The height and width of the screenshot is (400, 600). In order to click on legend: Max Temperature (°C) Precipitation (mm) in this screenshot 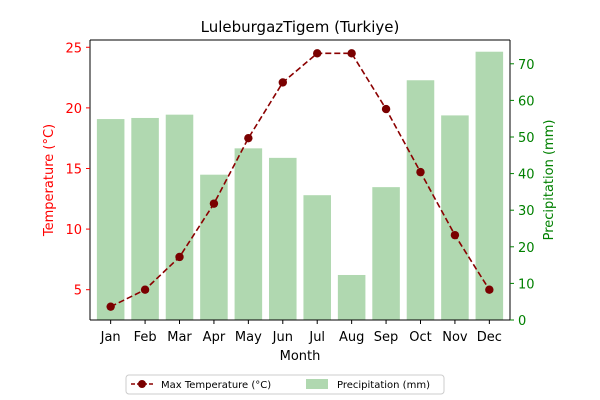, I will do `click(285, 384)`.